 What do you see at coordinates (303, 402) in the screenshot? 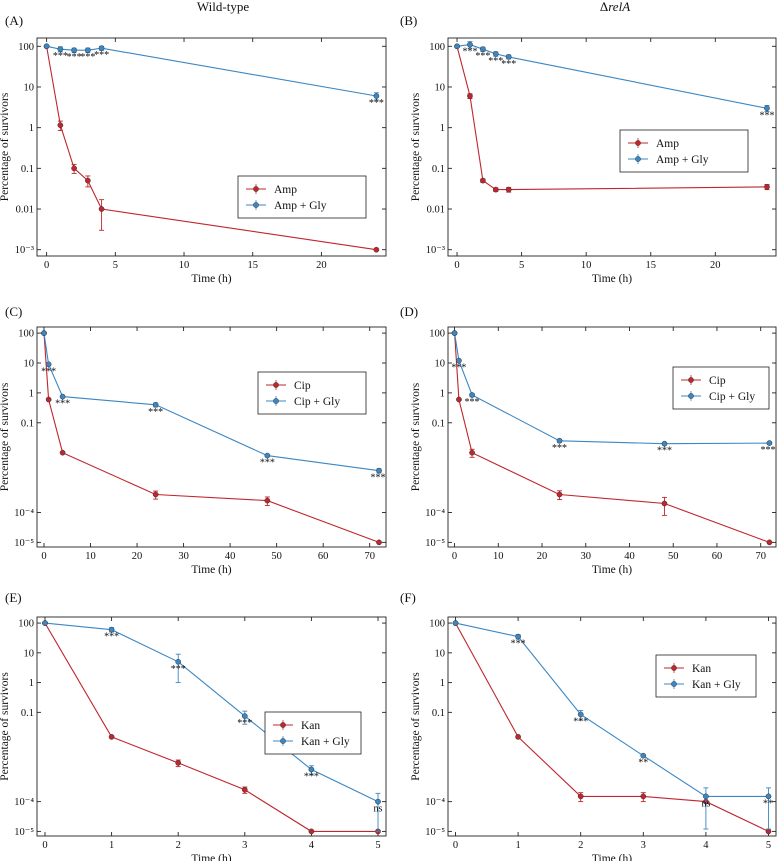
I see `legend-item: Cip + Gly` at bounding box center [303, 402].